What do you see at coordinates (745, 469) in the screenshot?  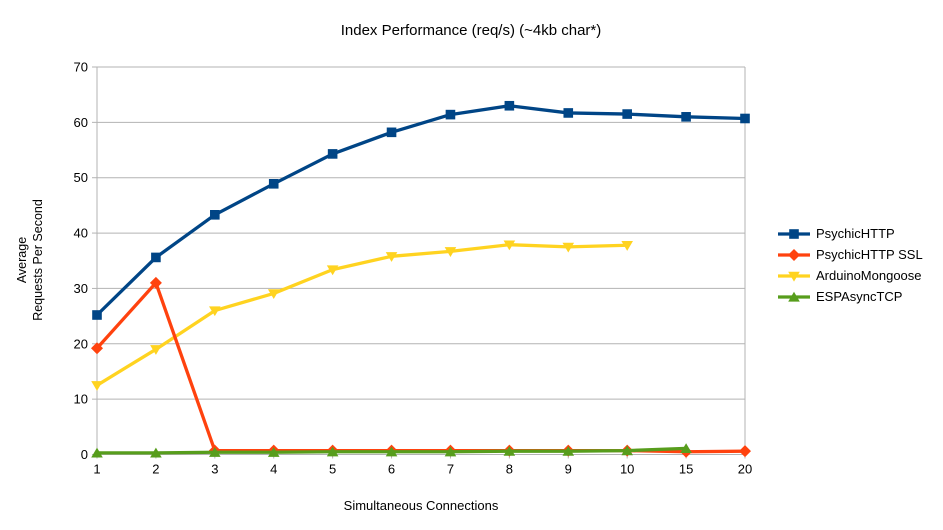 I see `x-tick-label: 20` at bounding box center [745, 469].